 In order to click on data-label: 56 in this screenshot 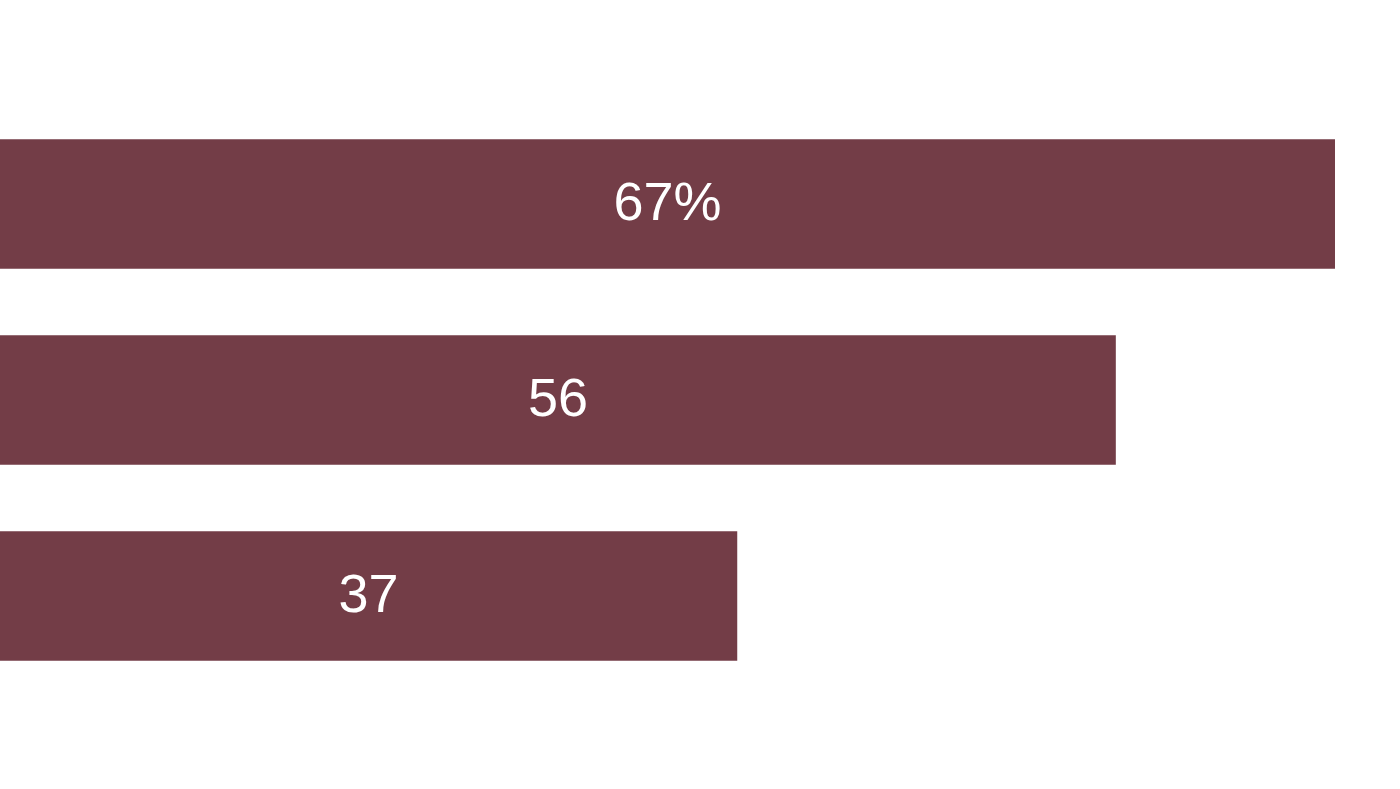, I will do `click(557, 397)`.